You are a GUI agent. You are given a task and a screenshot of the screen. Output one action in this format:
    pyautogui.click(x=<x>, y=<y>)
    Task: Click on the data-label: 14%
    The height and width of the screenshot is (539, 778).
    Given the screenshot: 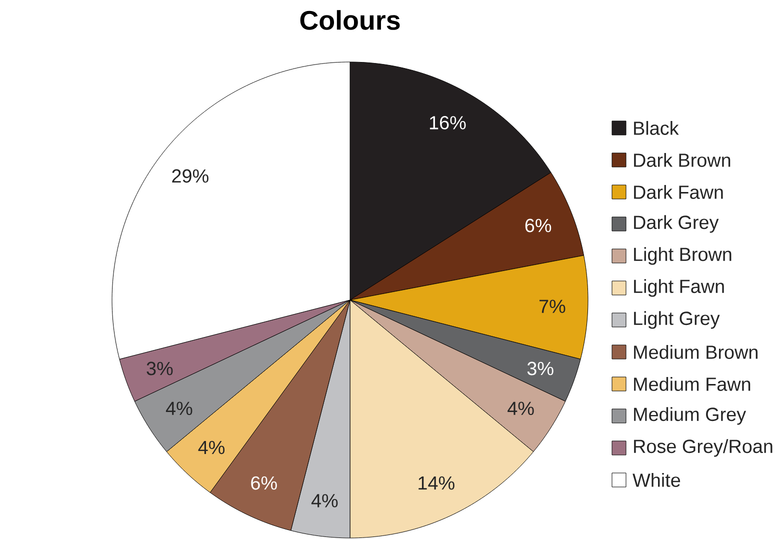 What is the action you would take?
    pyautogui.click(x=436, y=483)
    